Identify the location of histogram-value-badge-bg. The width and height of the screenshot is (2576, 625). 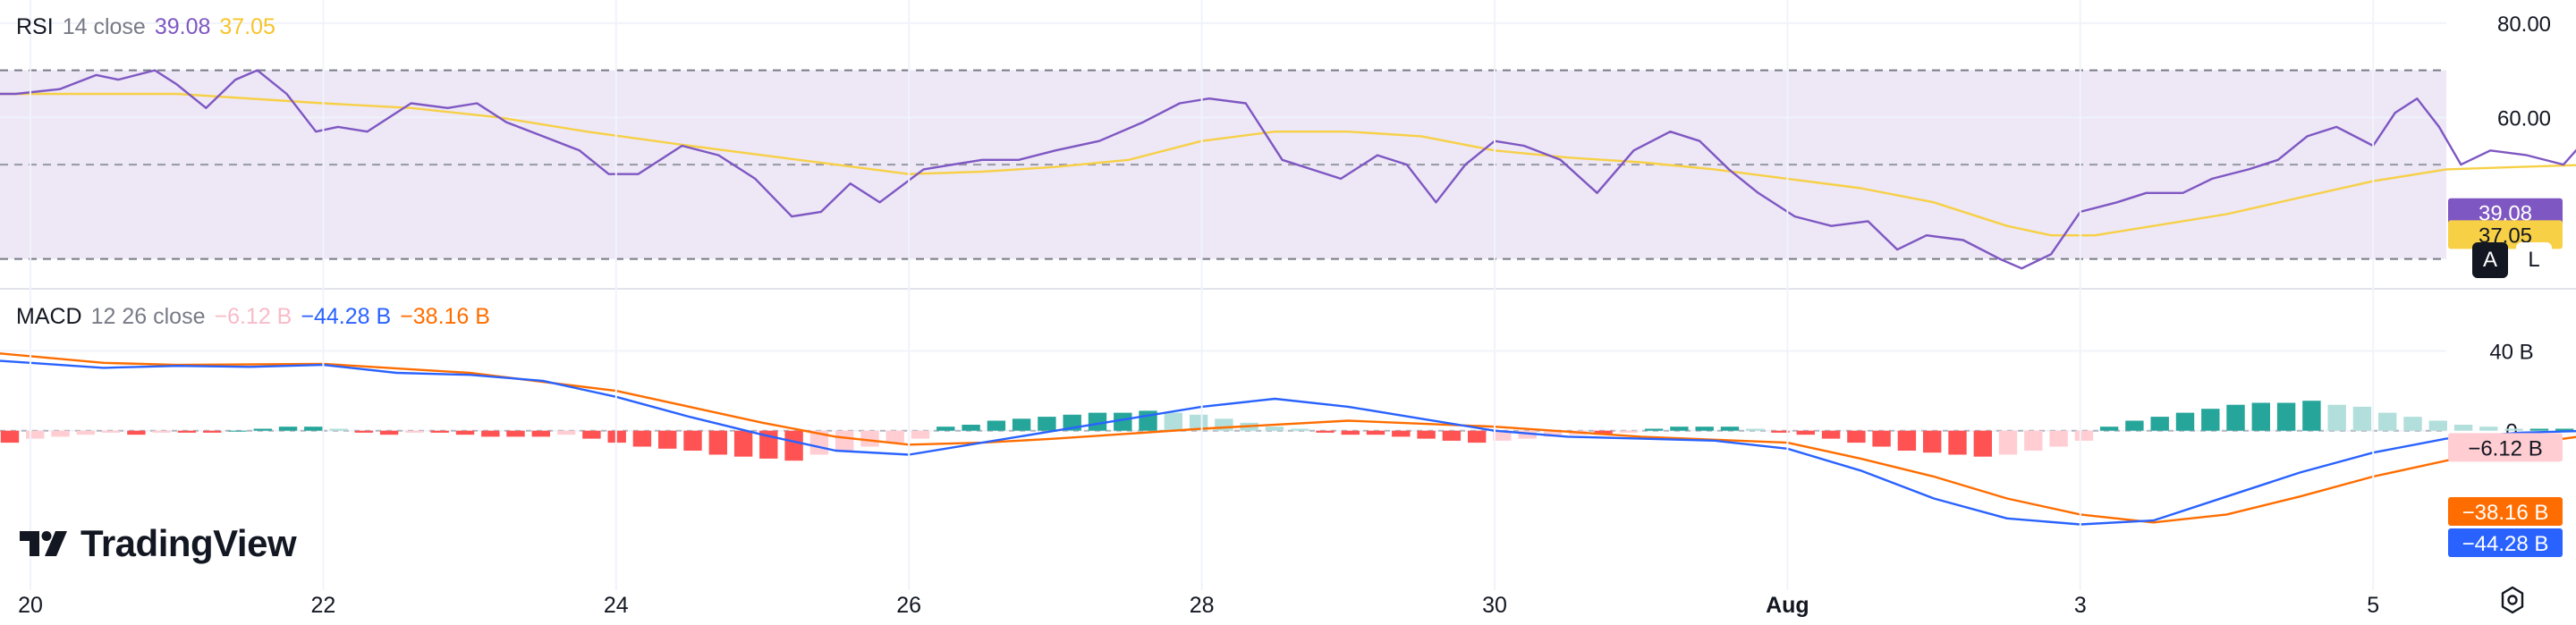
(2505, 448).